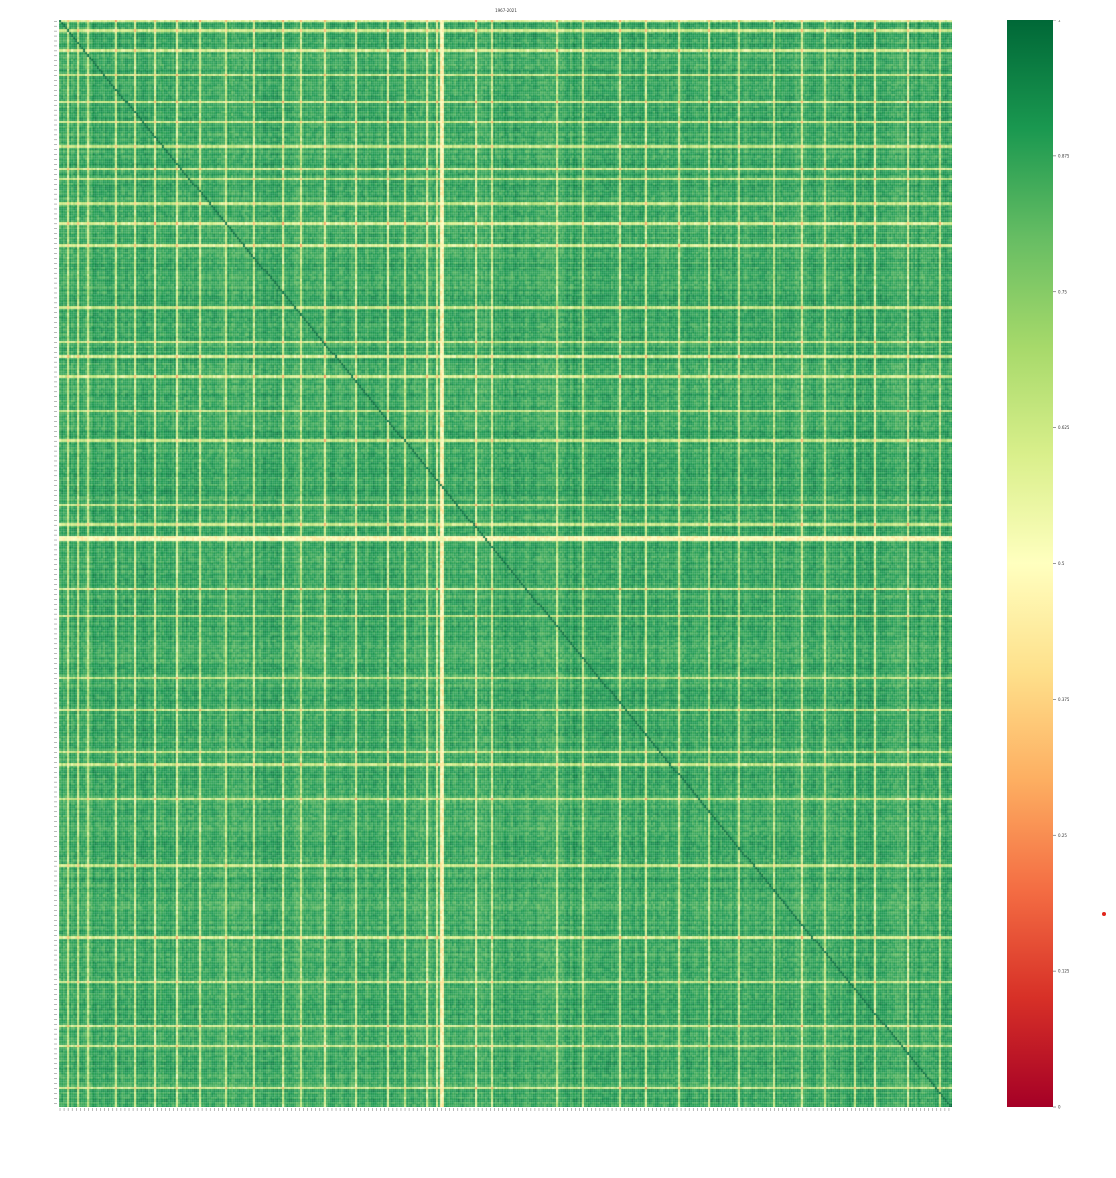 Image resolution: width=1116 pixels, height=1178 pixels. I want to click on colorbar-tick-label: 0.625, so click(1063, 427).